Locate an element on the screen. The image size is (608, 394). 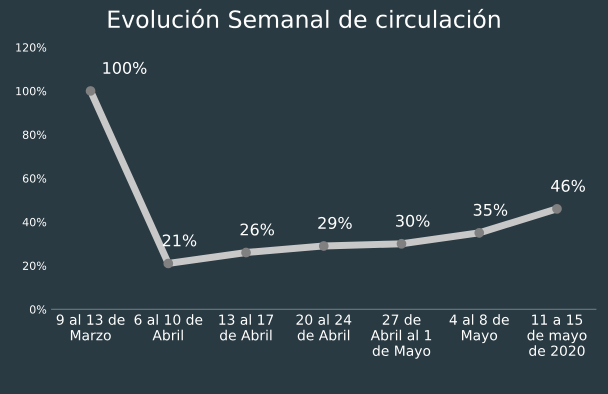
data-label: 29% is located at coordinates (335, 222).